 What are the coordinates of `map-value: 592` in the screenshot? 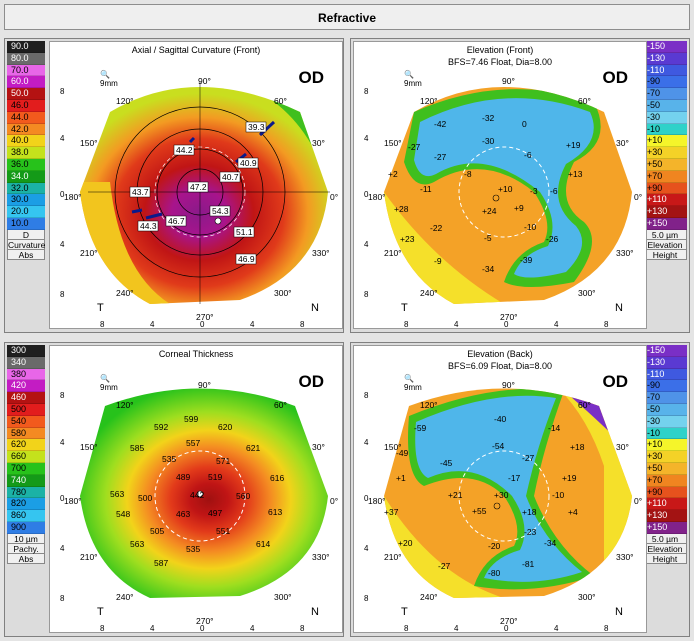 It's located at (161, 427).